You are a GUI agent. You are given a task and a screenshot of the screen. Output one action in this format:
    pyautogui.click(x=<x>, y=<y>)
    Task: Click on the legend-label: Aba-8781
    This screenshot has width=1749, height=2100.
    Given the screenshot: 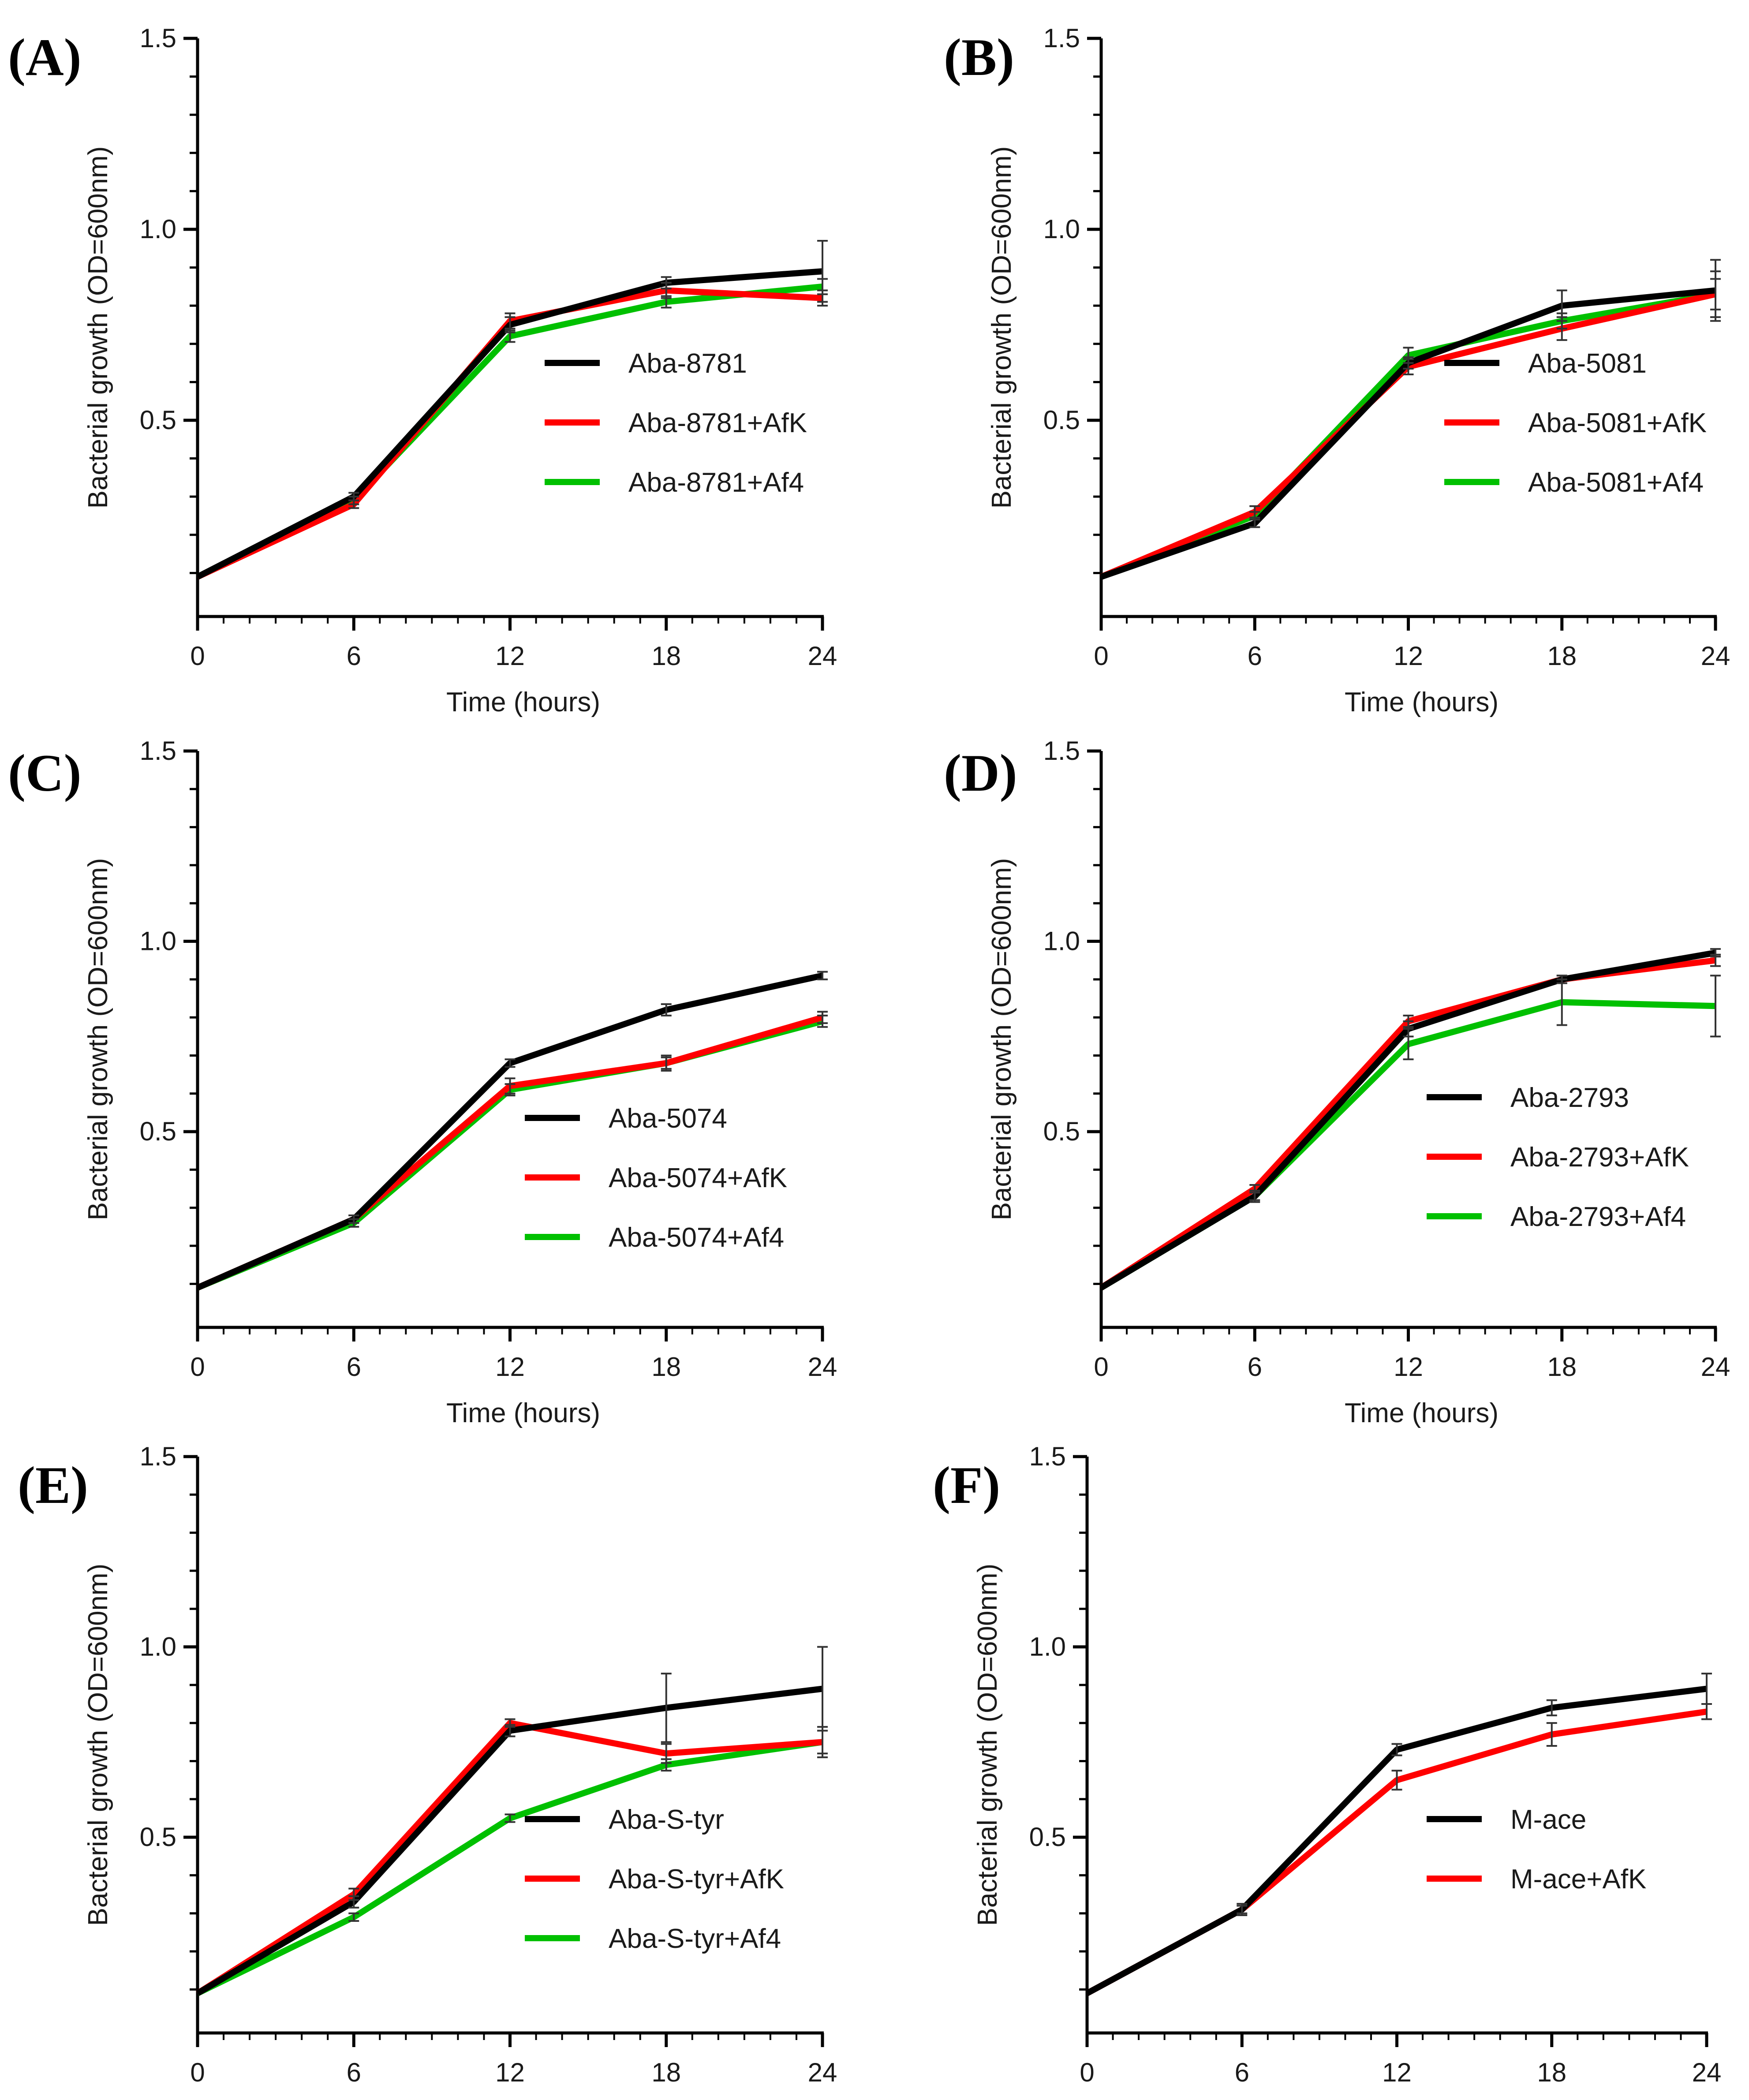 What is the action you would take?
    pyautogui.click(x=687, y=363)
    